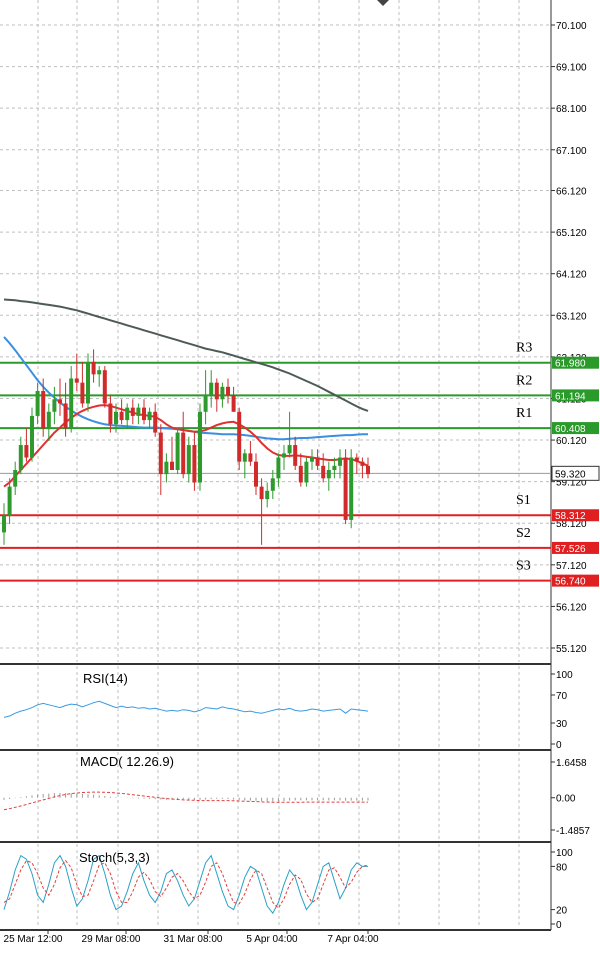 This screenshot has width=600, height=954. What do you see at coordinates (571, 566) in the screenshot?
I see `price-tick-label: 57.120` at bounding box center [571, 566].